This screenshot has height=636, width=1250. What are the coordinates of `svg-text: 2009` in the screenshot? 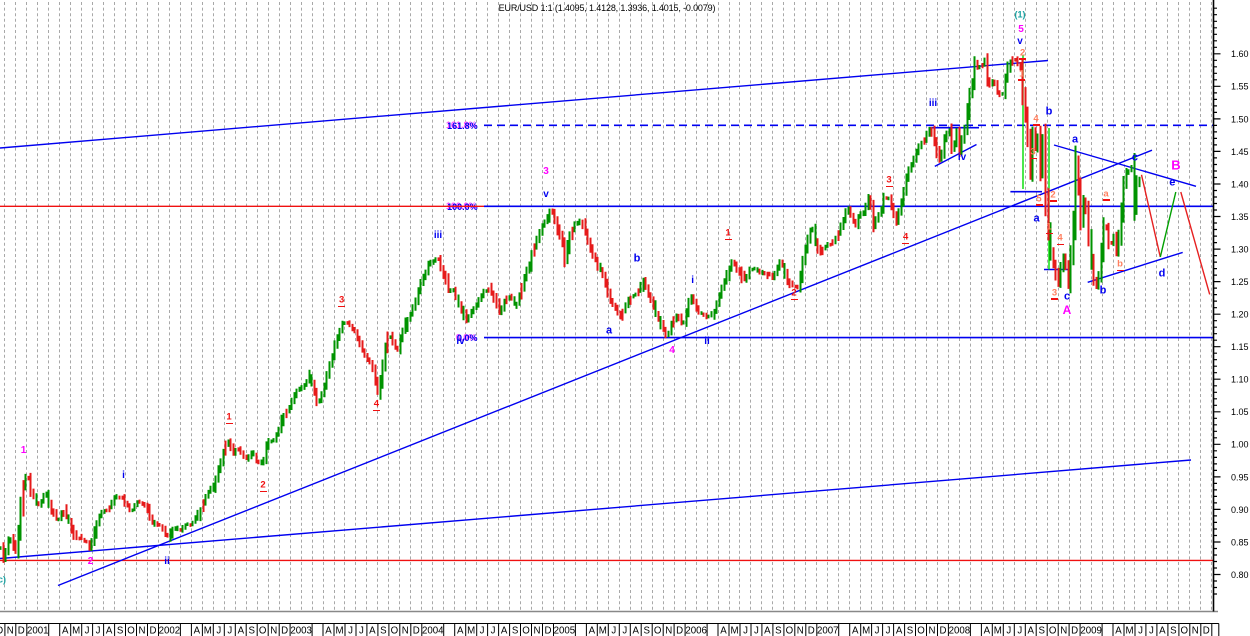 It's located at (1091, 631).